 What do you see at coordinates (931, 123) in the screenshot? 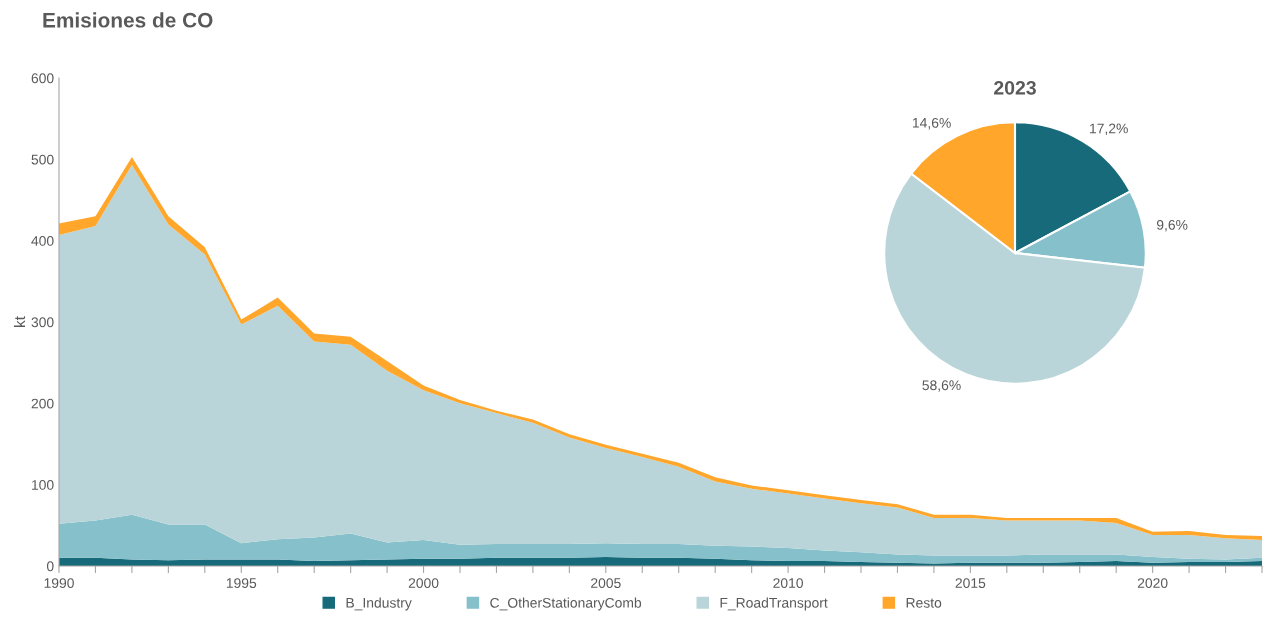
I see `data-label: 14,6%` at bounding box center [931, 123].